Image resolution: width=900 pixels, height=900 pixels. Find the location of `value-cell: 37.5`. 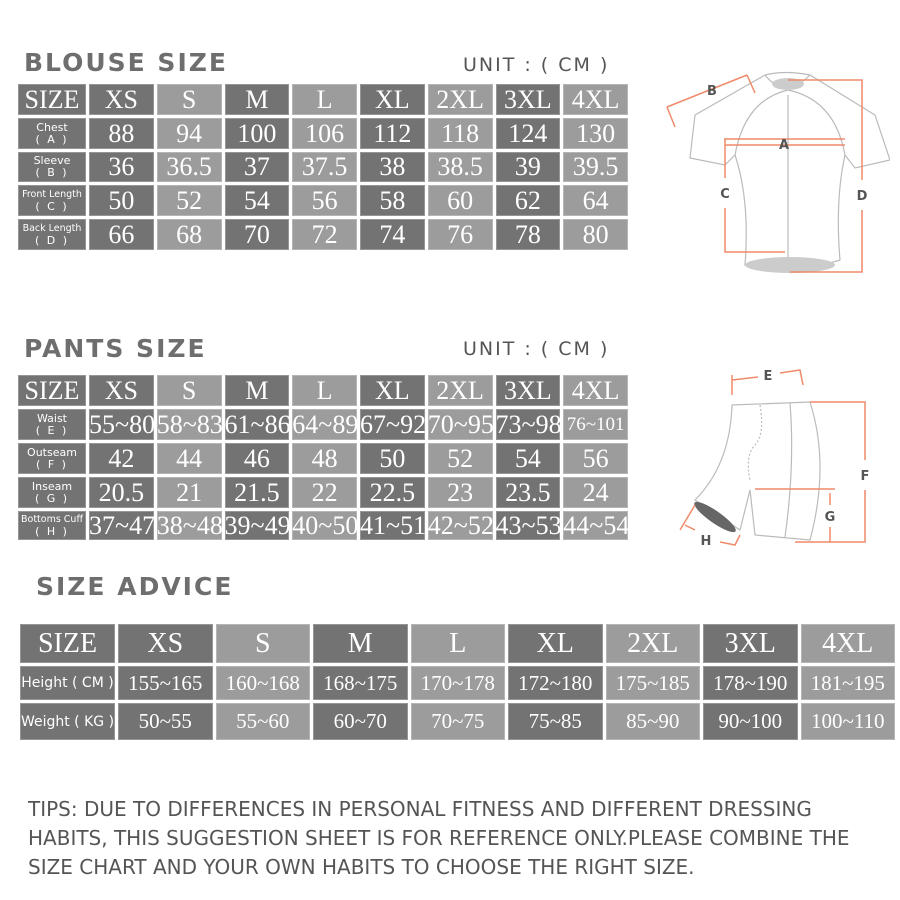

value-cell: 37.5 is located at coordinates (324, 167).